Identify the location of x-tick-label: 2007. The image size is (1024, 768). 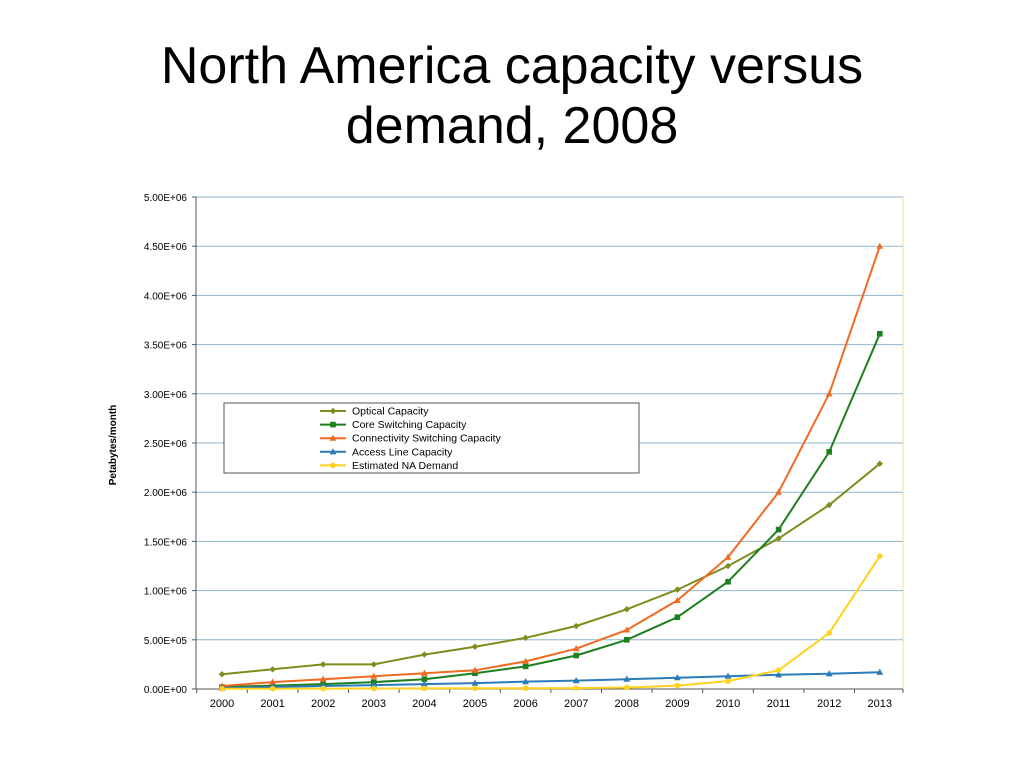
(576, 704).